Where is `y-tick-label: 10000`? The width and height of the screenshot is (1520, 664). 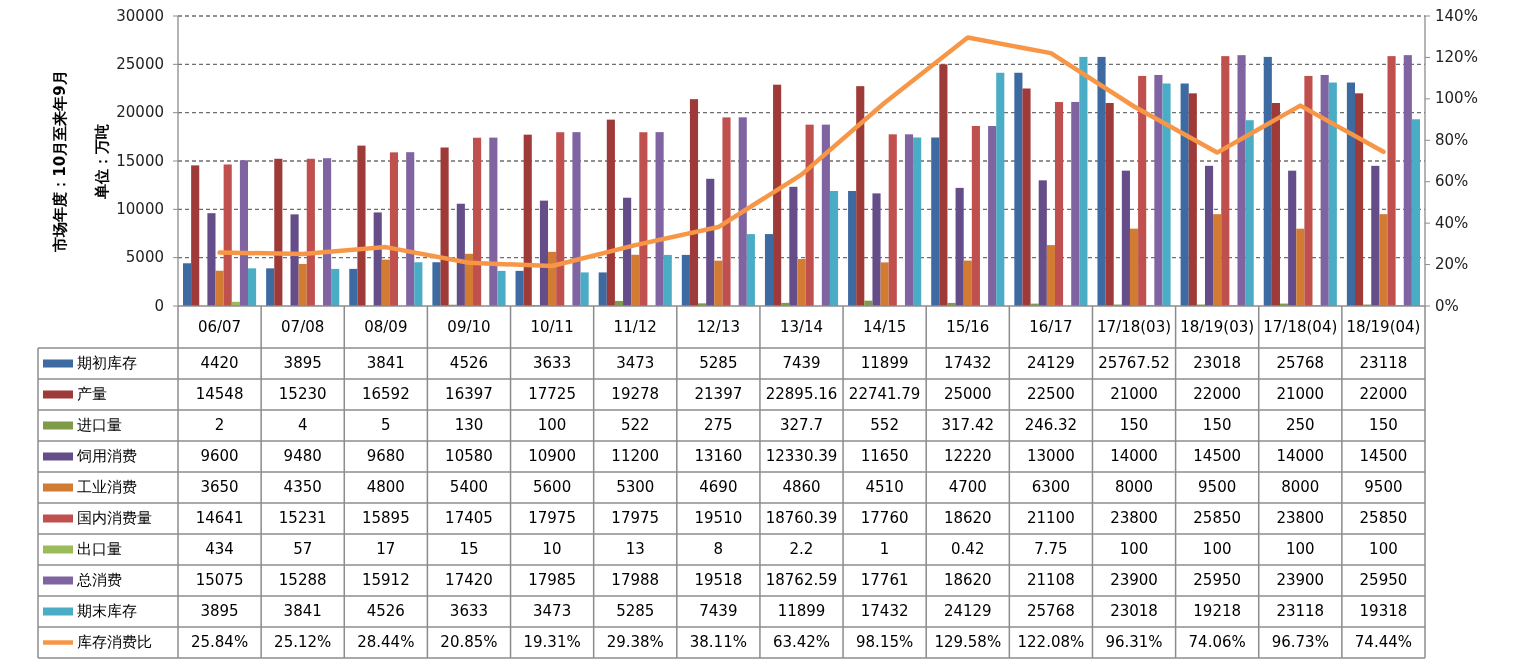 y-tick-label: 10000 is located at coordinates (140, 208).